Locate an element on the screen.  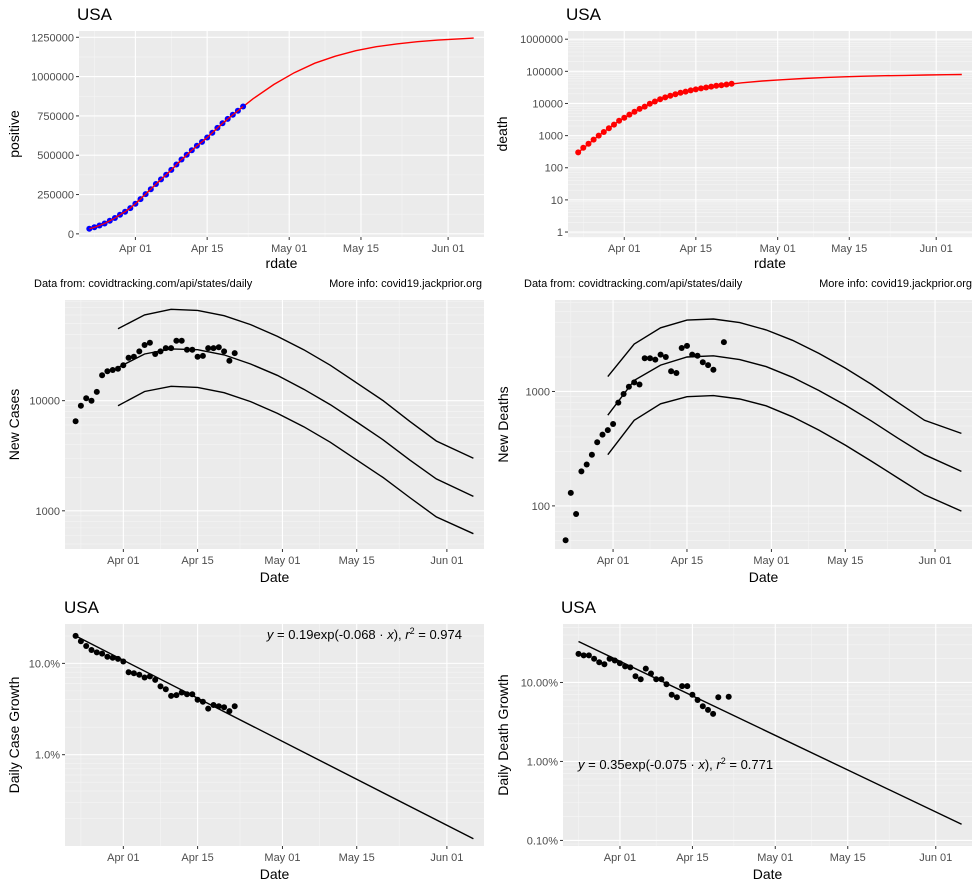
equation-y: y is located at coordinates (581, 764).